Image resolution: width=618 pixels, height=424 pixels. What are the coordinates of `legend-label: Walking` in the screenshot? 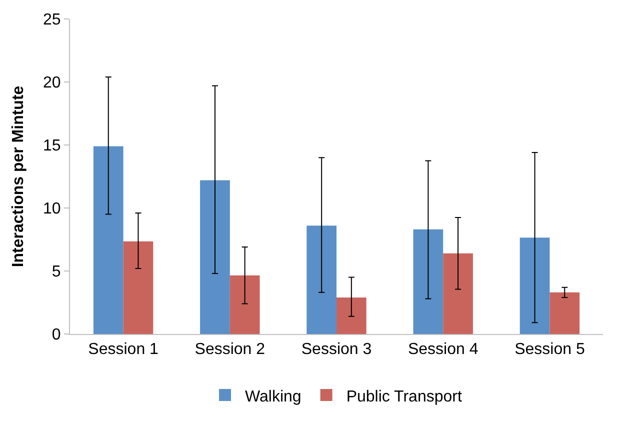 It's located at (273, 397).